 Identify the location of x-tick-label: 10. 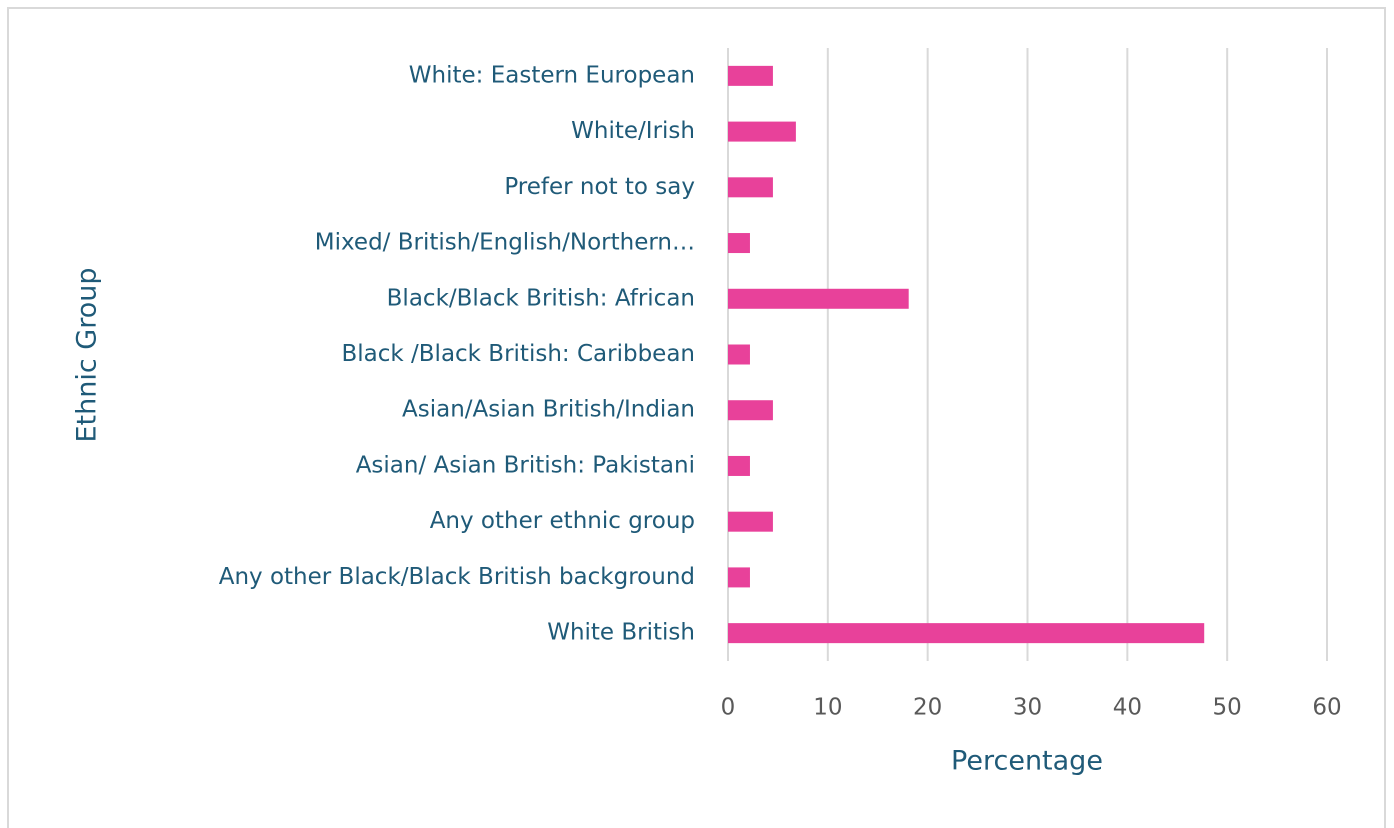
(827, 708).